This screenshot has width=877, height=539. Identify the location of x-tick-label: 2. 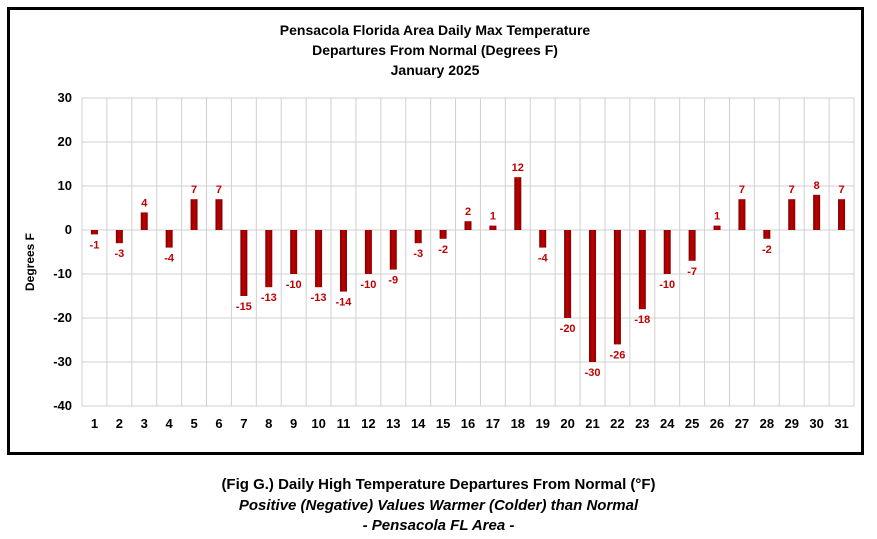
(119, 423).